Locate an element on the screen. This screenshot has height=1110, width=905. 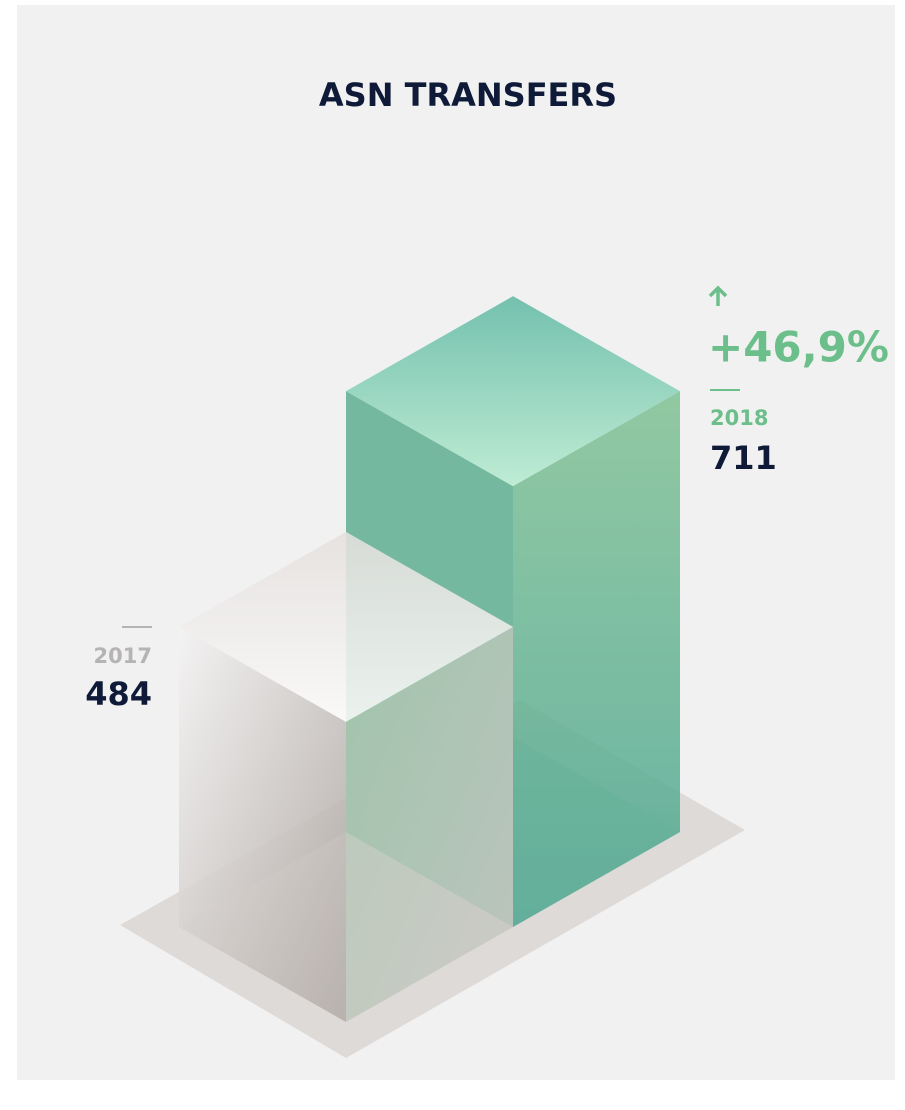
up-arrow is located at coordinates (718, 295).